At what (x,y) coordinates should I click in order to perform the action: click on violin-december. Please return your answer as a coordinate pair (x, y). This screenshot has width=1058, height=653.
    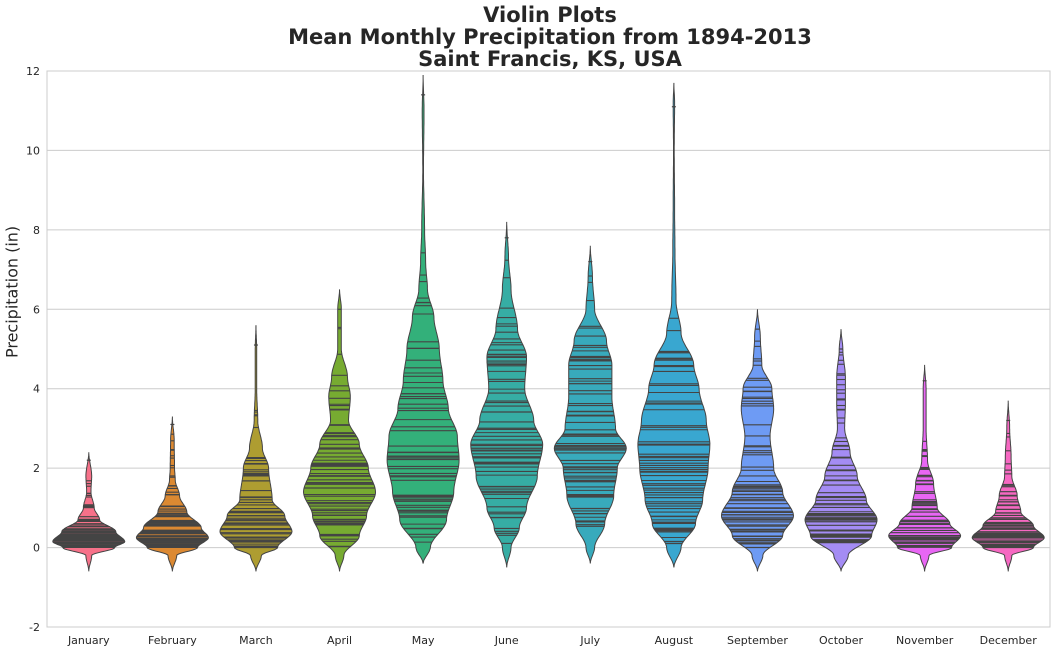
    Looking at the image, I should click on (1008, 486).